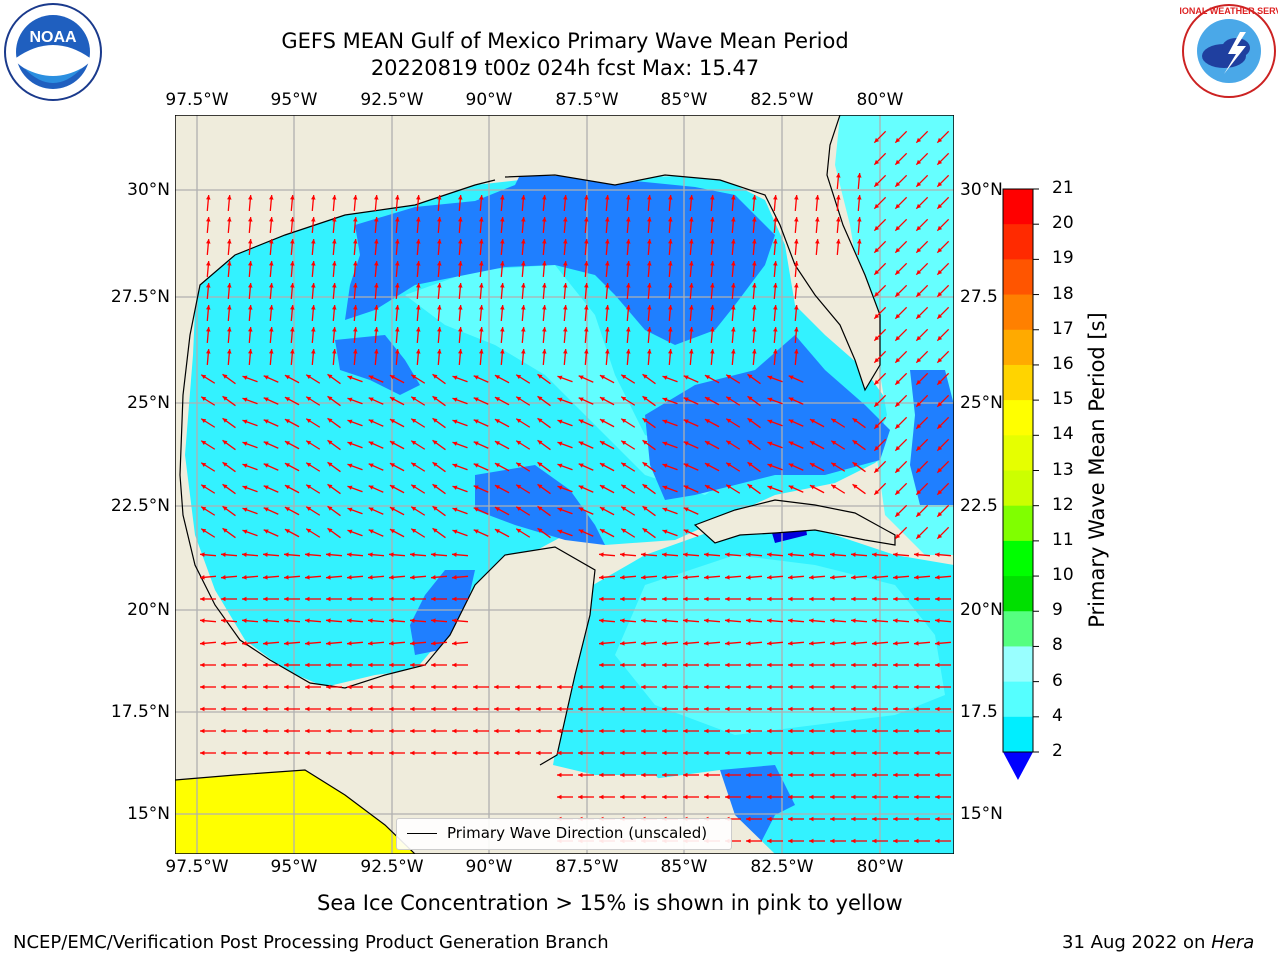 This screenshot has height=960, width=1280. Describe the element at coordinates (1063, 188) in the screenshot. I see `colorbar-tick-label: 21` at that location.